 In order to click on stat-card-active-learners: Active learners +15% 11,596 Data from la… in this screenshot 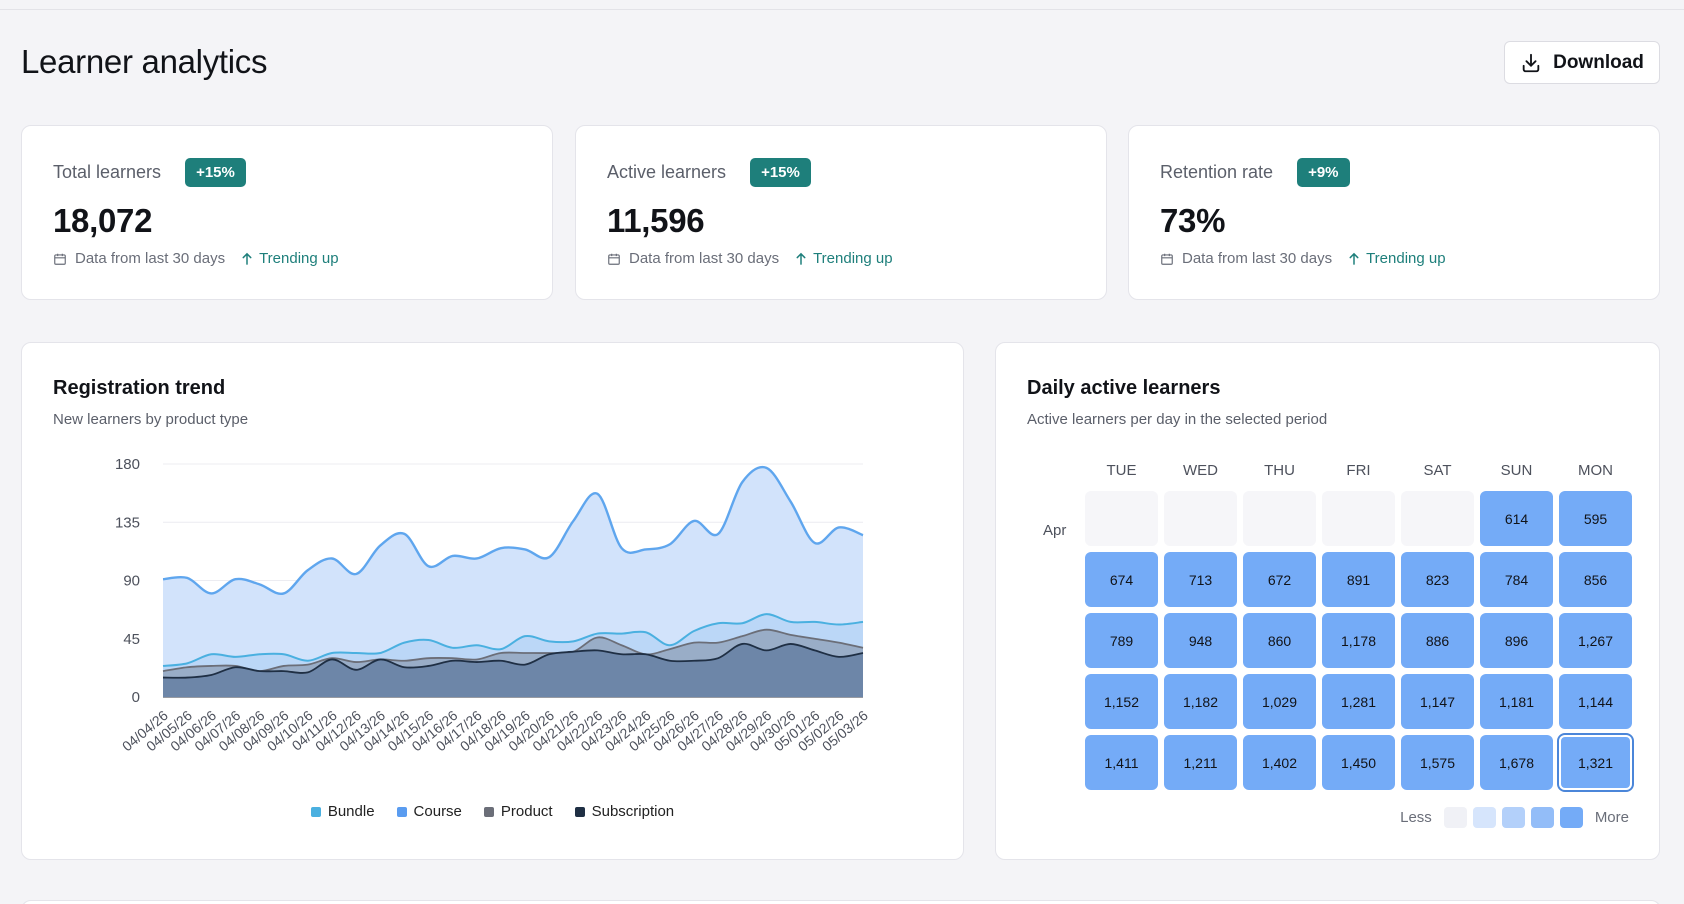, I will do `click(841, 212)`.